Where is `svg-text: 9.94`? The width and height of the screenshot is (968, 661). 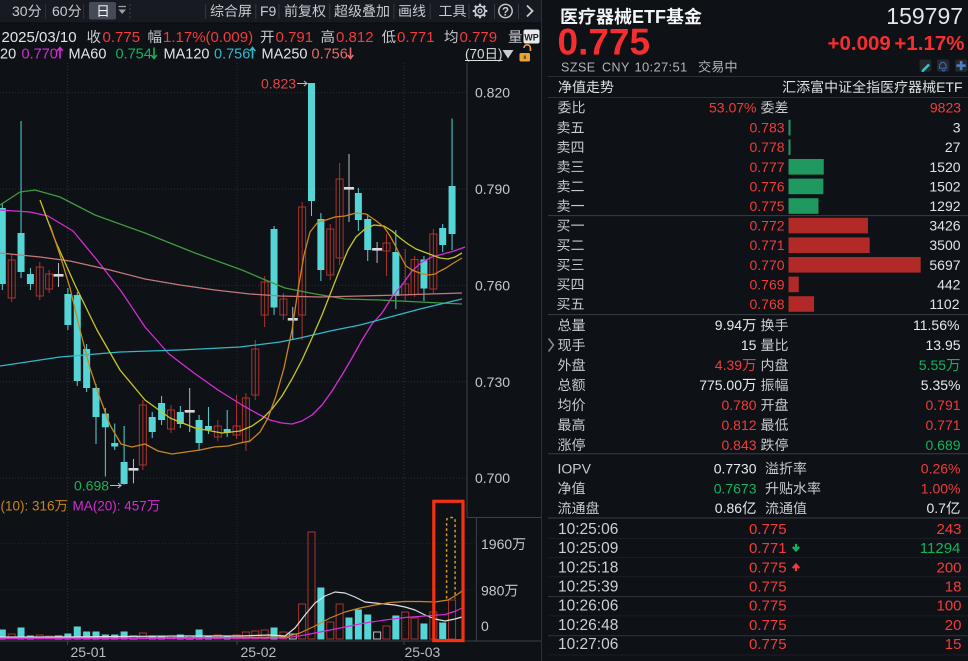
svg-text: 9.94 is located at coordinates (728, 325).